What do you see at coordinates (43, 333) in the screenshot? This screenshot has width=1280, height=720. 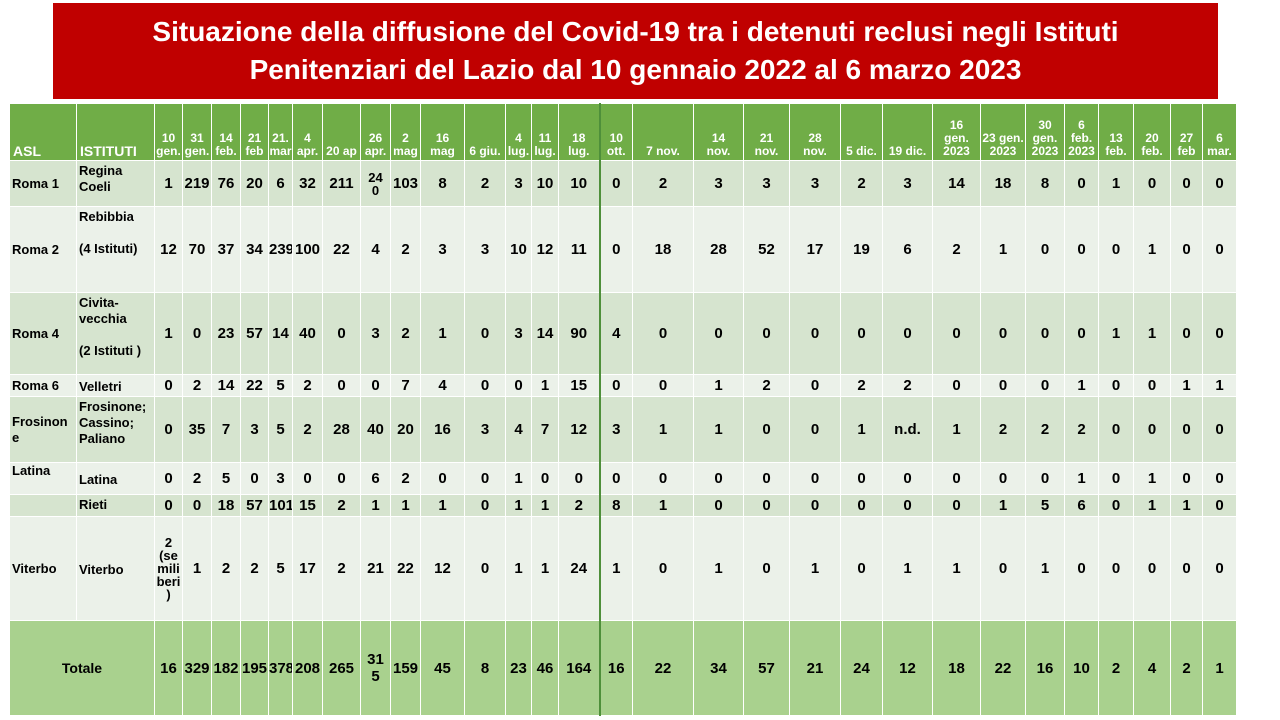 I see `asl-cell: Roma 4` at bounding box center [43, 333].